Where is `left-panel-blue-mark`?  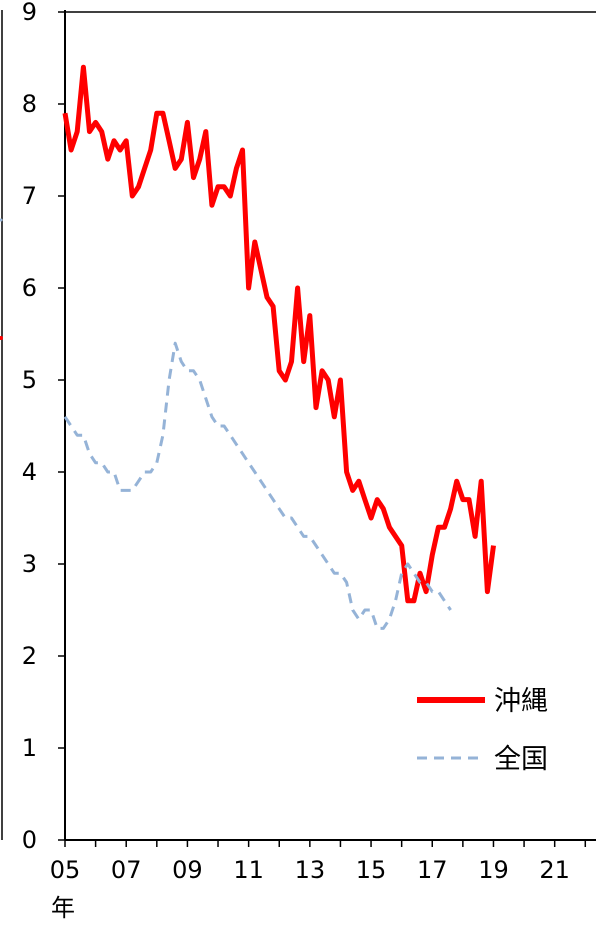 left-panel-blue-mark is located at coordinates (1, 220).